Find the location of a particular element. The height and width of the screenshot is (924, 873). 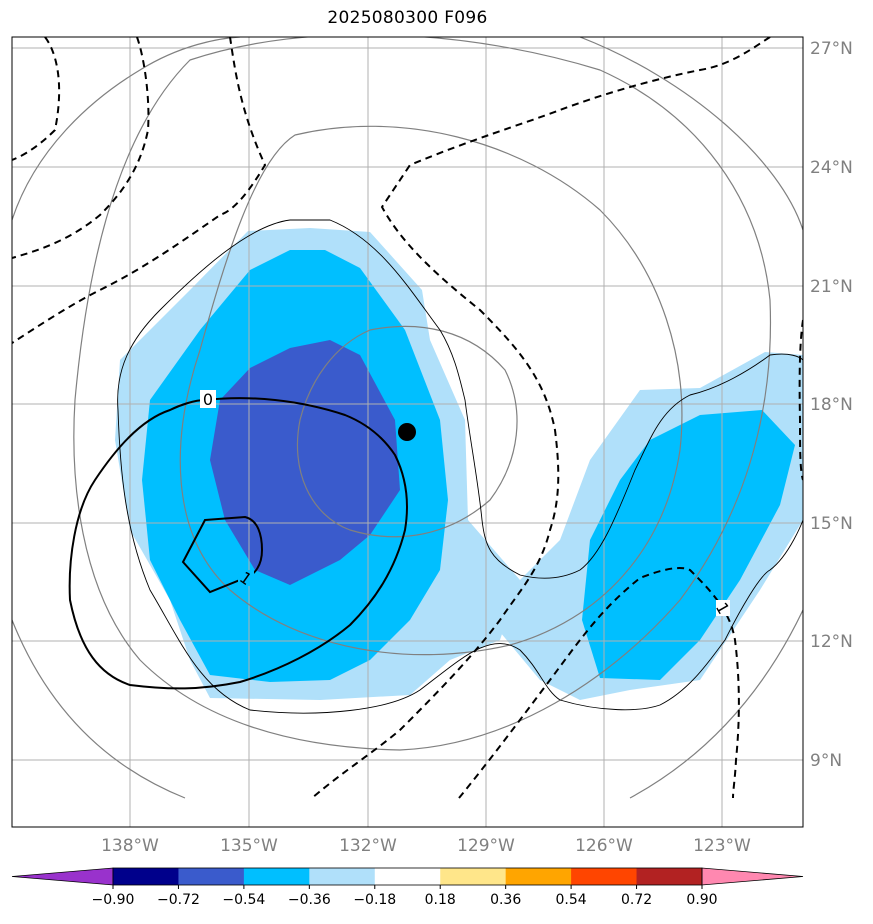

lon-label: 126°W is located at coordinates (604, 846).